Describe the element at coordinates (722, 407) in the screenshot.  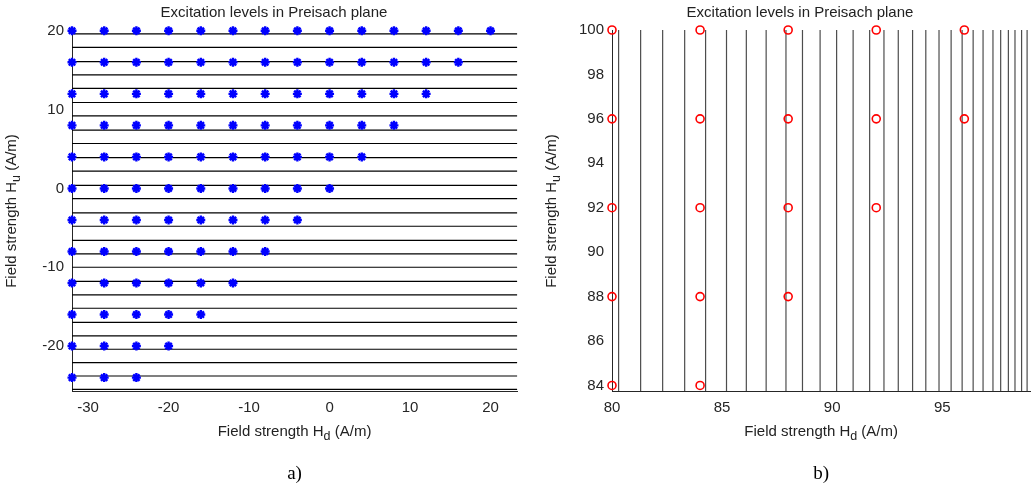
I see `x-tick-label: 85` at that location.